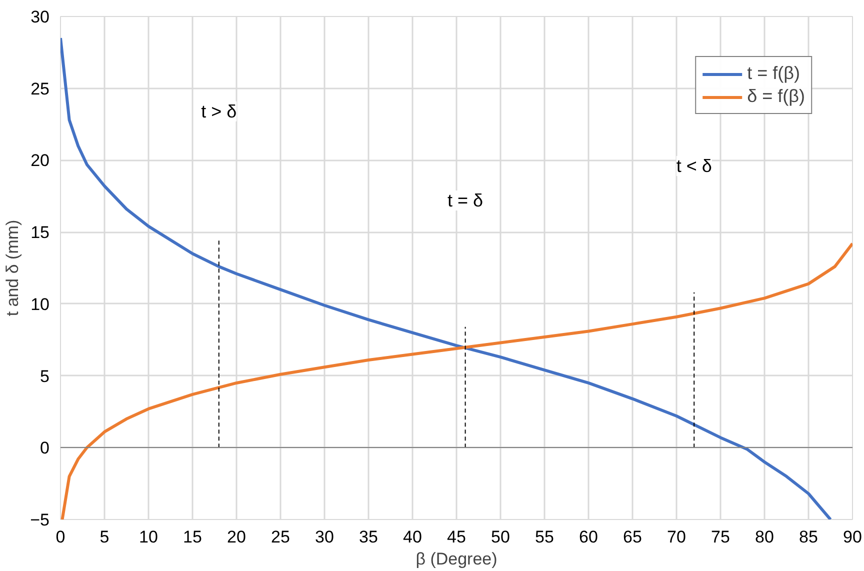 This screenshot has width=864, height=571. Describe the element at coordinates (40, 88) in the screenshot. I see `y-tick-label: 25` at that location.